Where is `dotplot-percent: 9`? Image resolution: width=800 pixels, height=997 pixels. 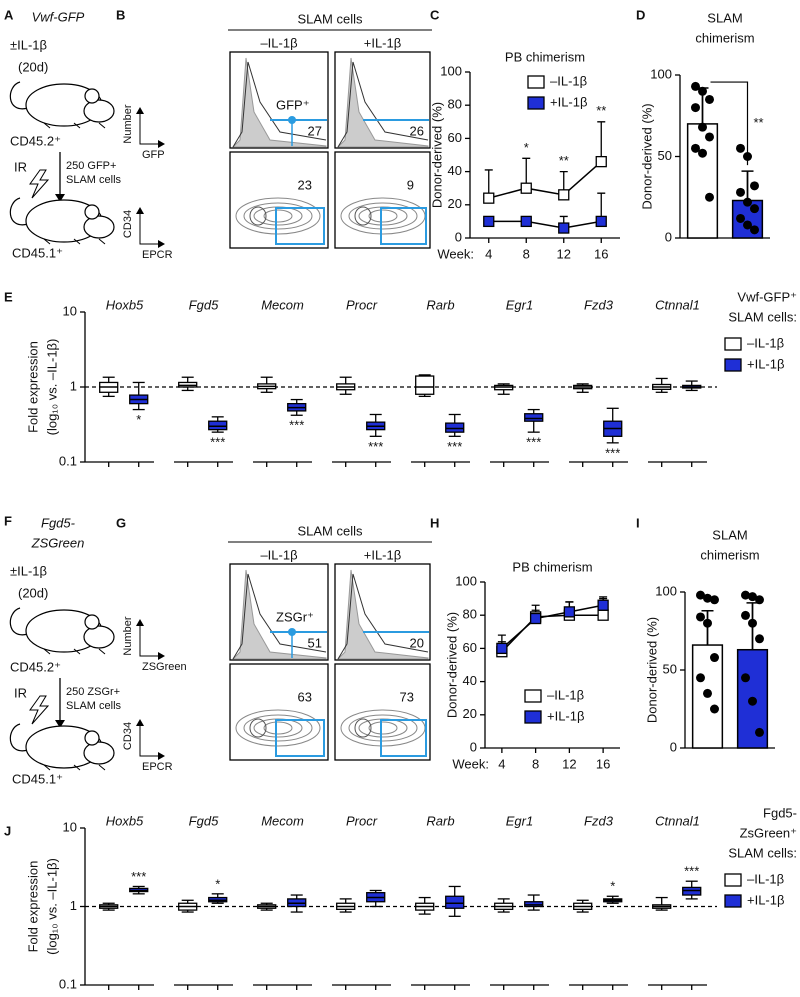
dotplot-percent: 9 is located at coordinates (410, 184).